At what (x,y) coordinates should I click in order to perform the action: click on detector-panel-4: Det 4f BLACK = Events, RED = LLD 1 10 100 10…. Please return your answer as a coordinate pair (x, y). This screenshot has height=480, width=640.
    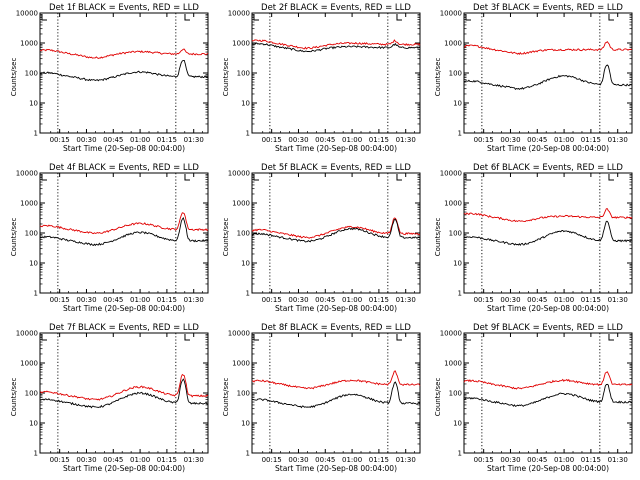
    Looking at the image, I should click on (109, 238).